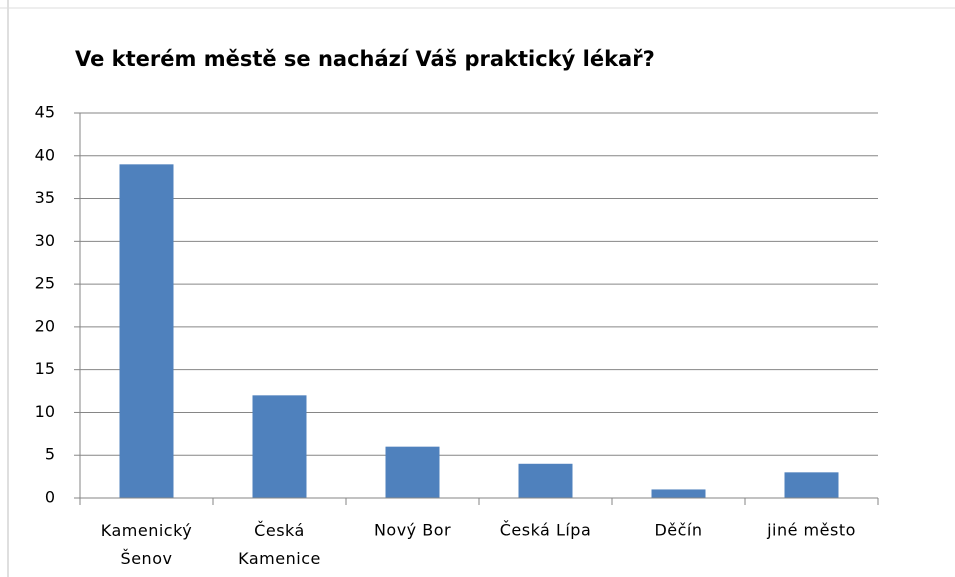 Image resolution: width=955 pixels, height=577 pixels. I want to click on y-tick-label: 5, so click(50, 454).